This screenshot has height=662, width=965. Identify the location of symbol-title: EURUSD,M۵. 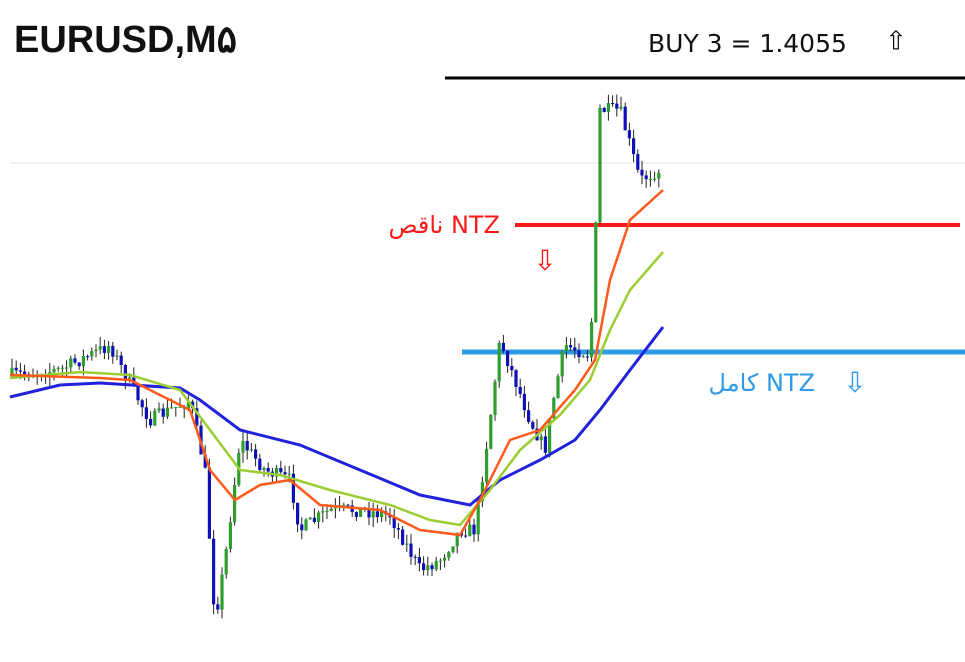
(125, 40).